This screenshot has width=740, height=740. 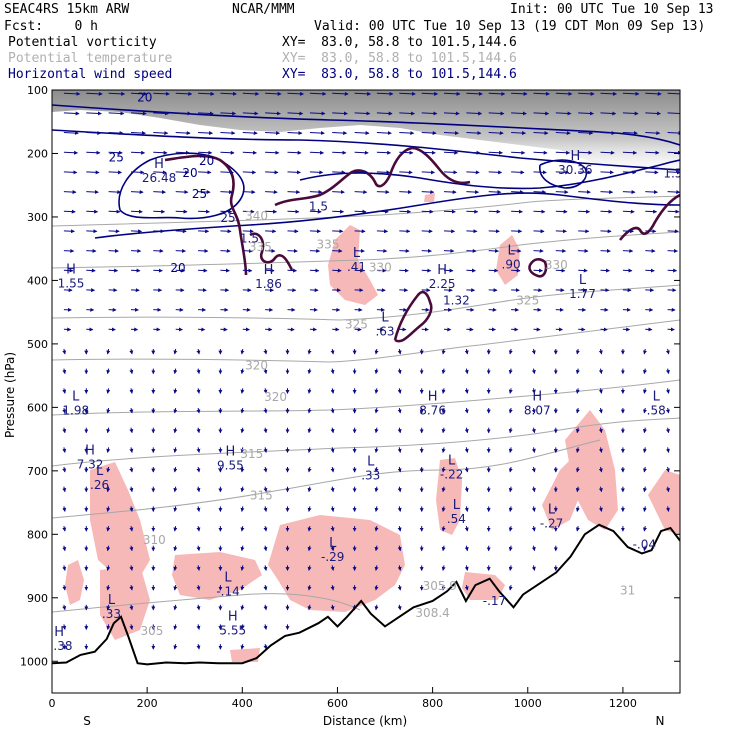 What do you see at coordinates (432, 410) in the screenshot?
I see `extremum-value: 8.76` at bounding box center [432, 410].